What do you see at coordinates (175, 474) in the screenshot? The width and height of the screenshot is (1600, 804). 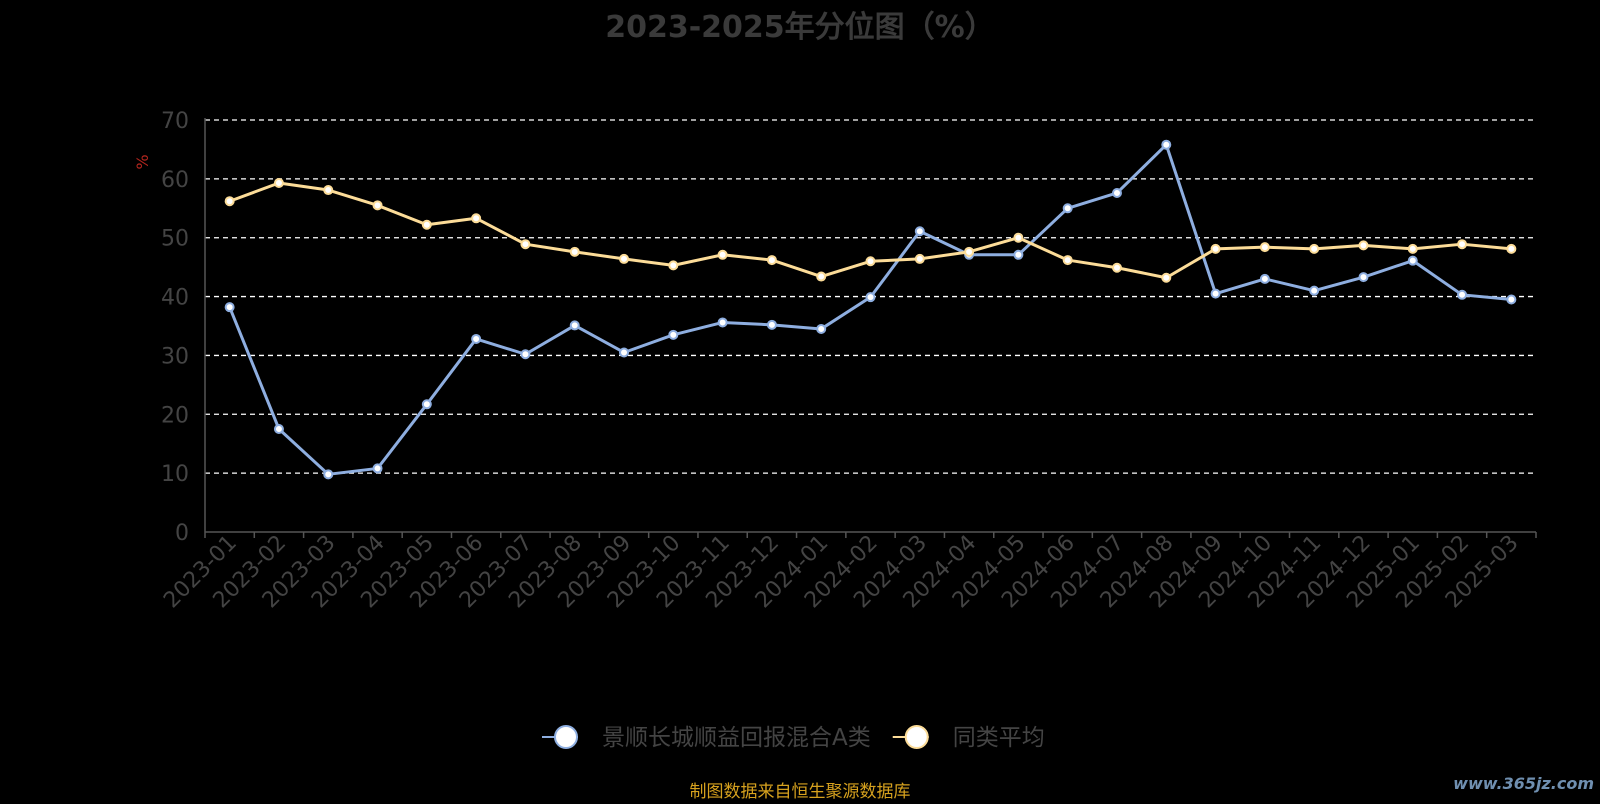 I see `y-tick-label: 10` at bounding box center [175, 474].